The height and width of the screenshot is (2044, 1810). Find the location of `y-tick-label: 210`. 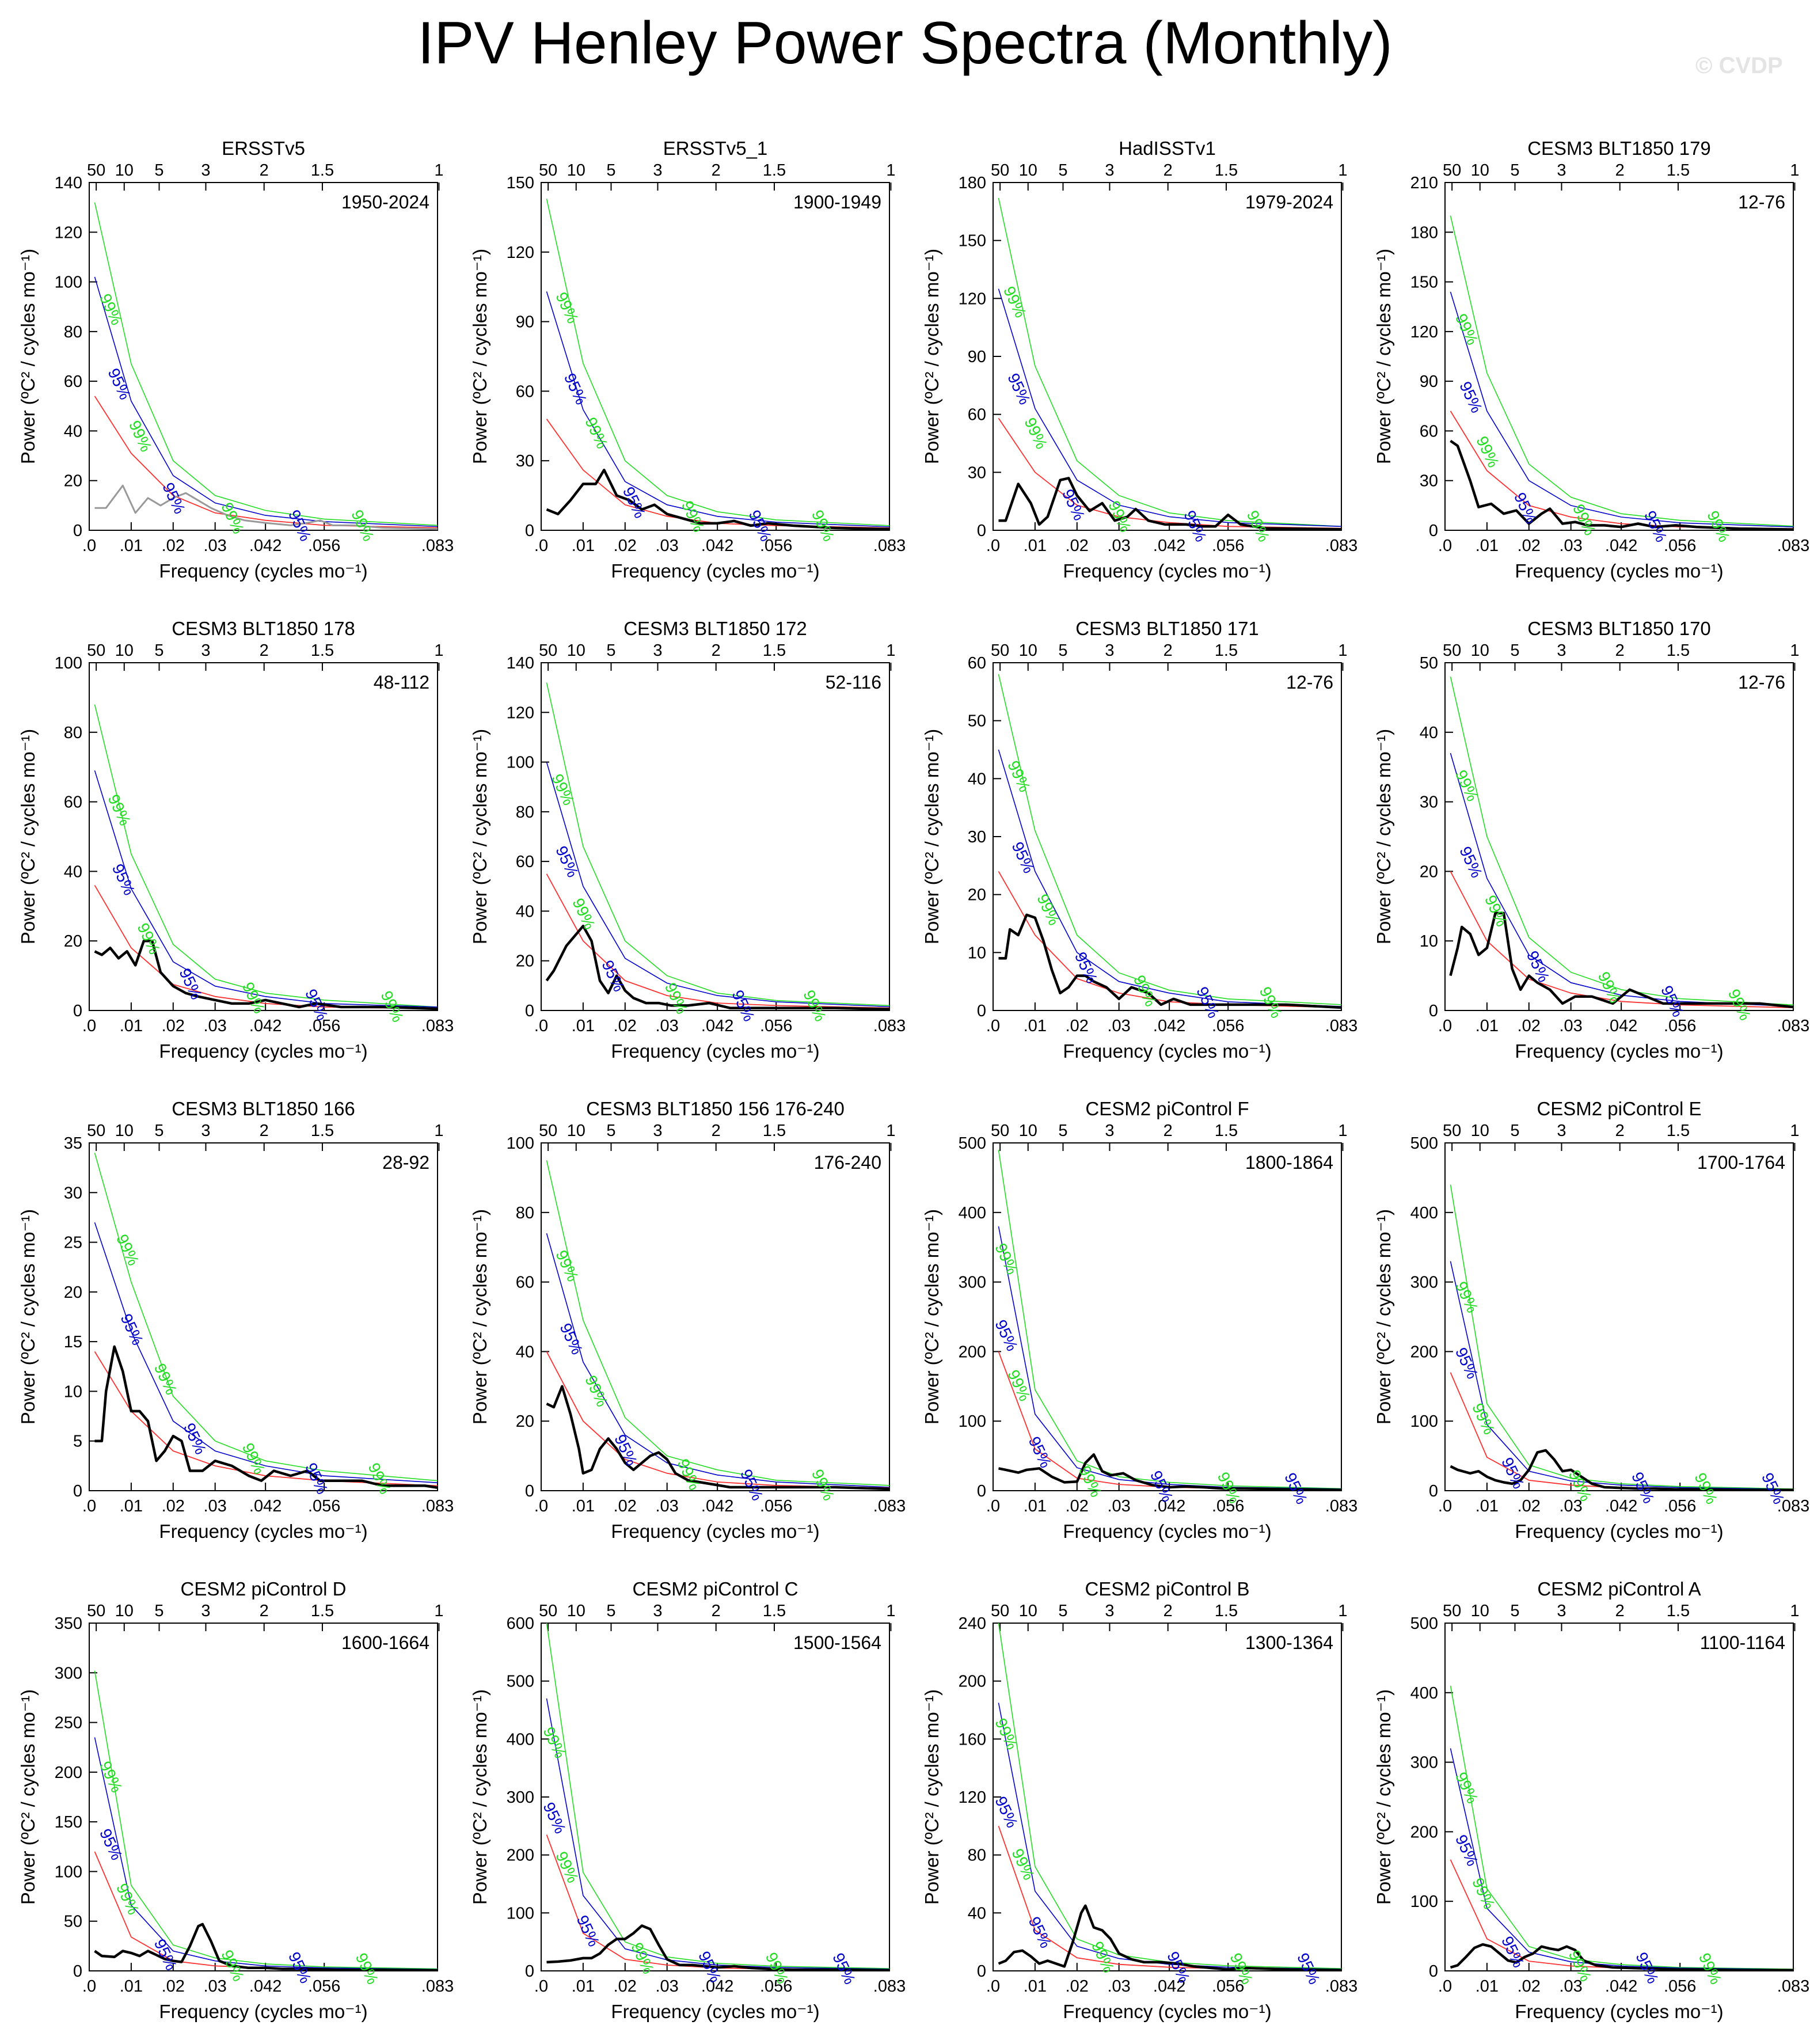

y-tick-label: 210 is located at coordinates (1424, 183).